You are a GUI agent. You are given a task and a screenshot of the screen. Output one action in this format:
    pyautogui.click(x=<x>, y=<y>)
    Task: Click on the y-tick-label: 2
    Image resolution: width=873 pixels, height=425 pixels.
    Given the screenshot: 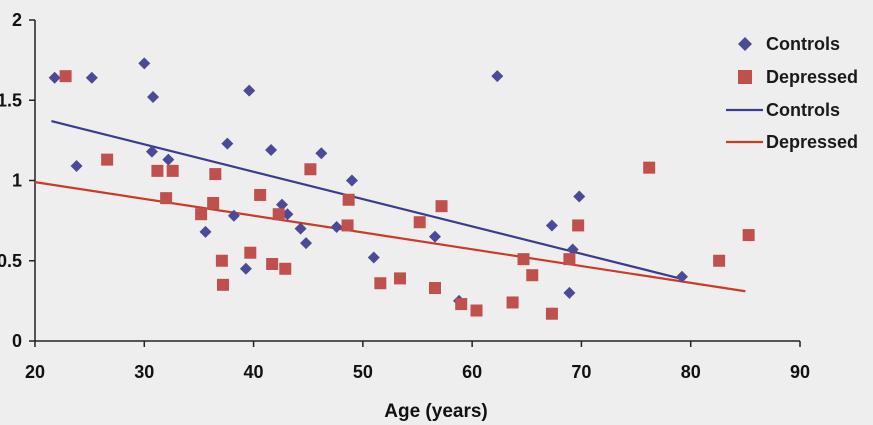 What is the action you would take?
    pyautogui.click(x=17, y=20)
    